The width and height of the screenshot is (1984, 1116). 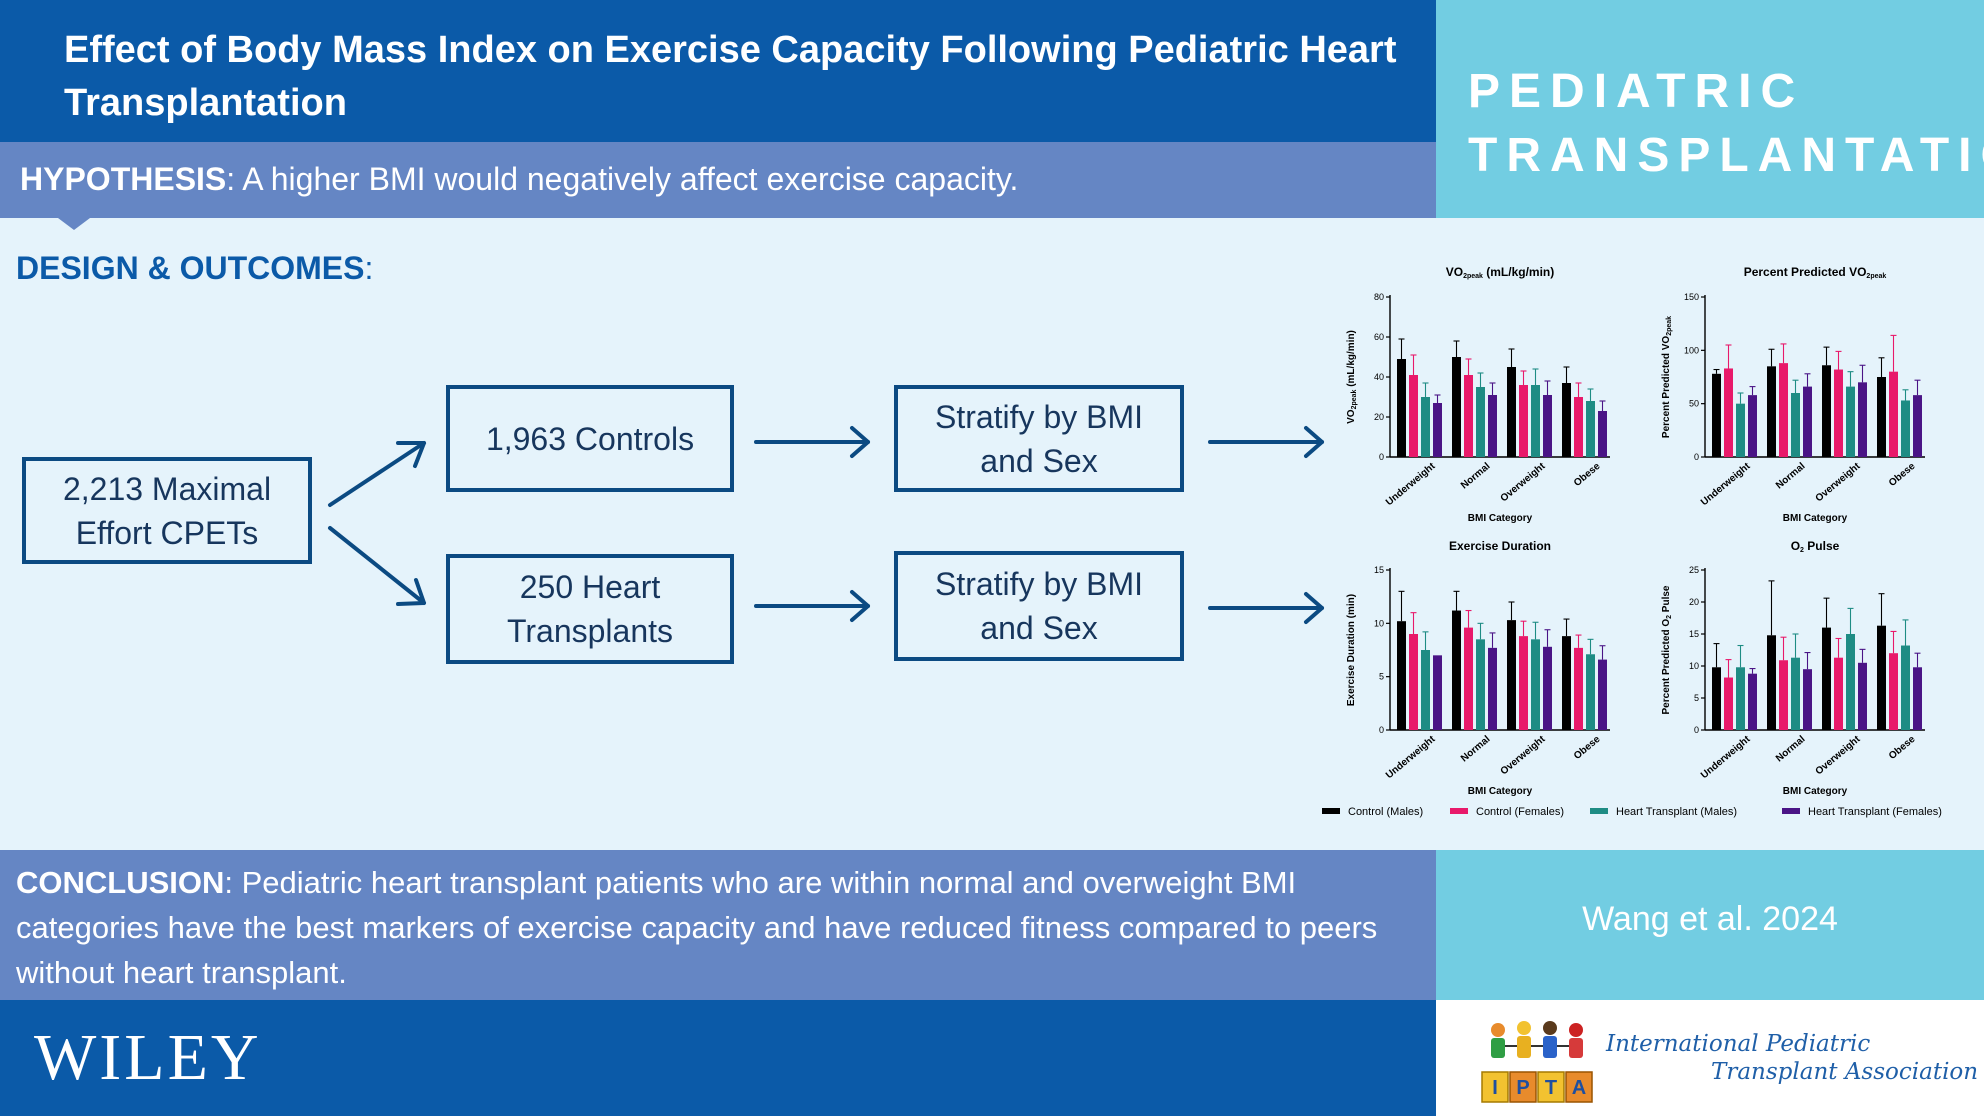 What do you see at coordinates (1579, 1088) in the screenshot?
I see `ipta-letter-a: A` at bounding box center [1579, 1088].